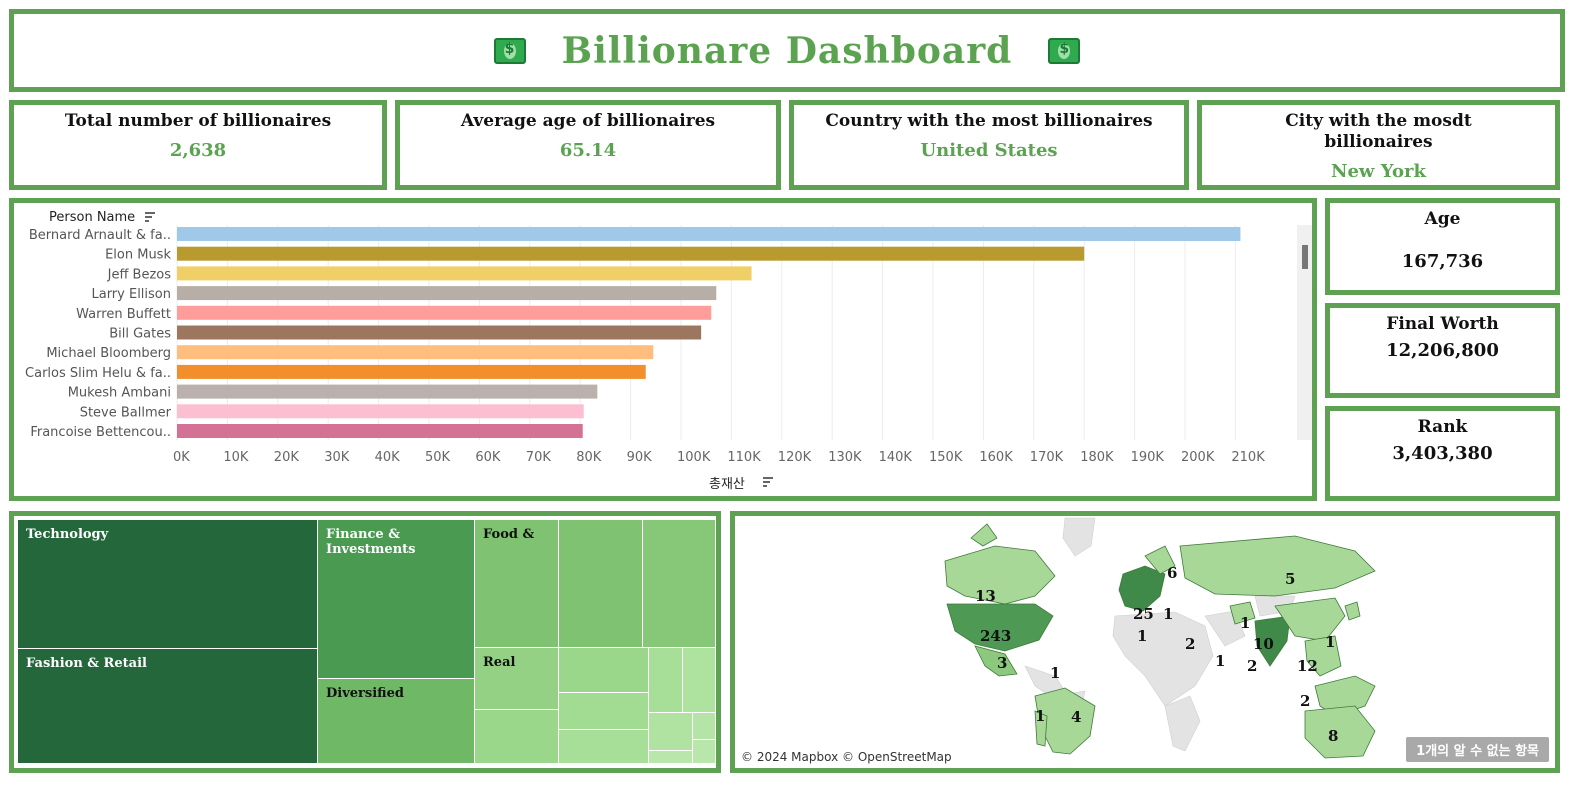 This screenshot has height=792, width=1592. What do you see at coordinates (236, 457) in the screenshot?
I see `x-tick-label: 10K` at bounding box center [236, 457].